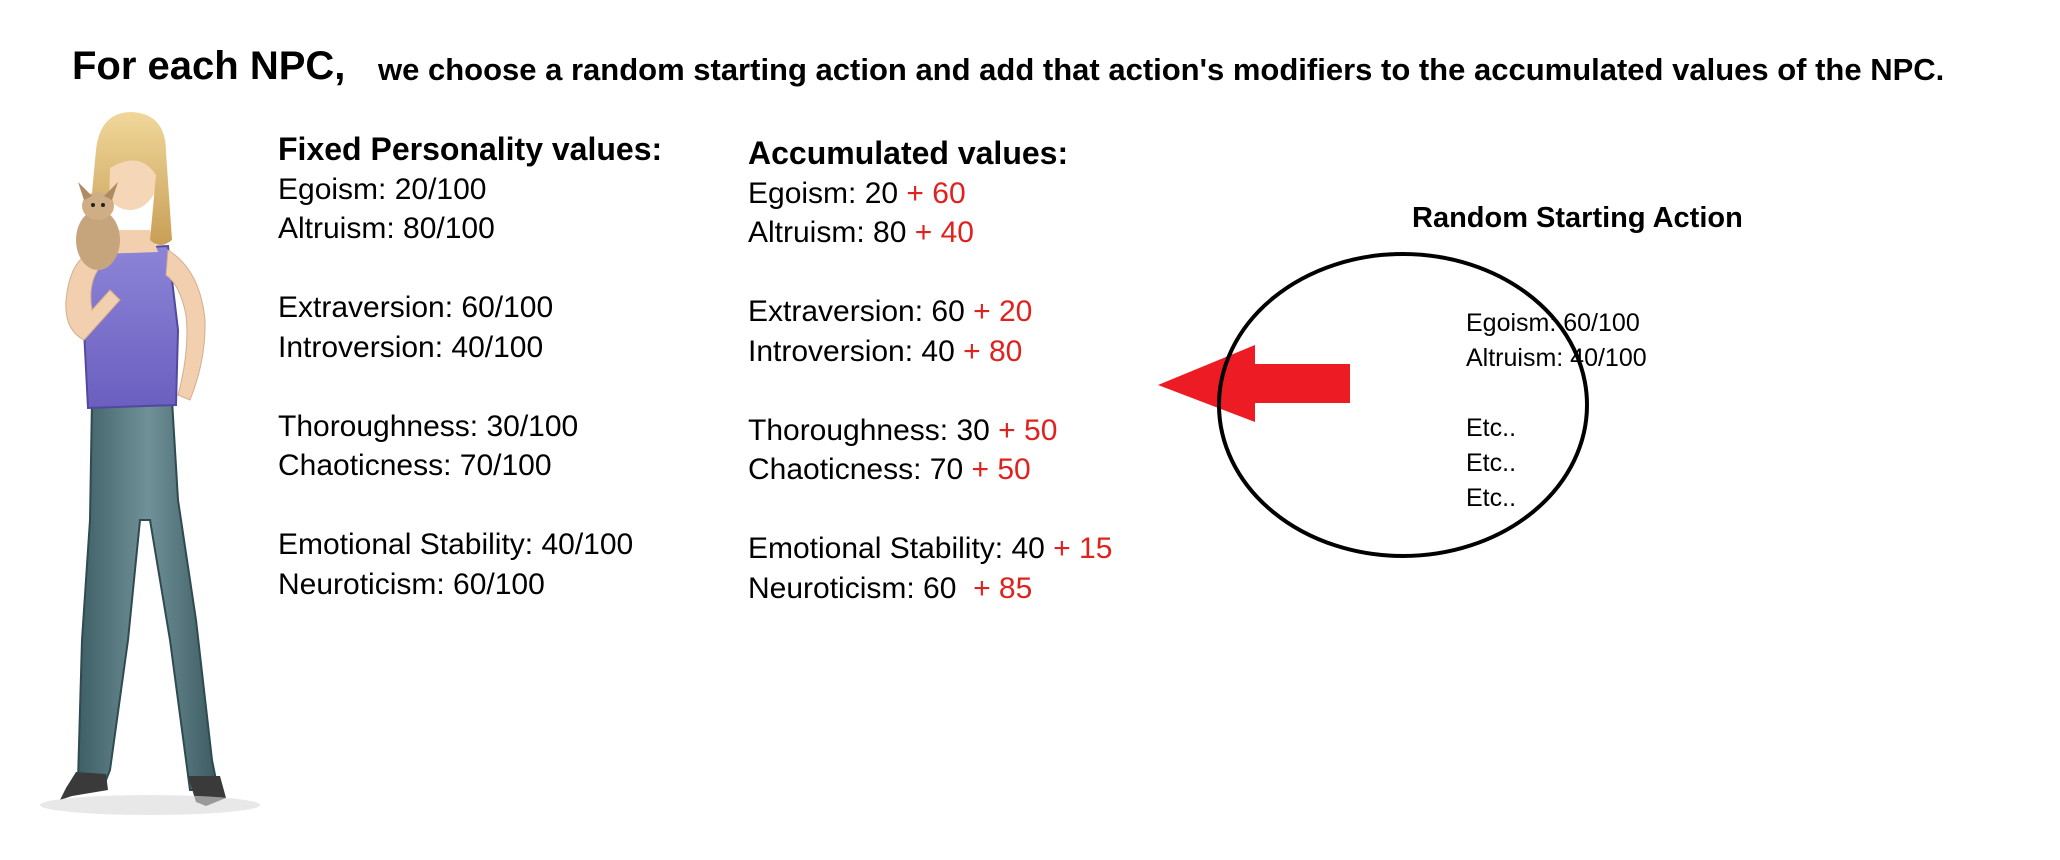 The image size is (2060, 860). Describe the element at coordinates (936, 193) in the screenshot. I see `accum-modifier: + 60` at that location.